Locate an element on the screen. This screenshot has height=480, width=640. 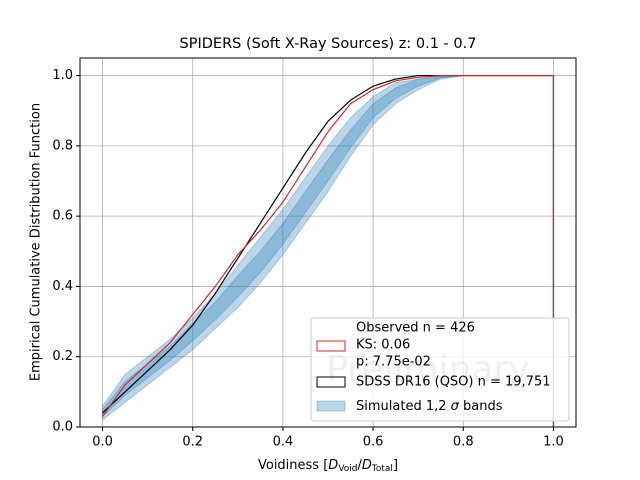
x-tick-label: 1.0 is located at coordinates (553, 442).